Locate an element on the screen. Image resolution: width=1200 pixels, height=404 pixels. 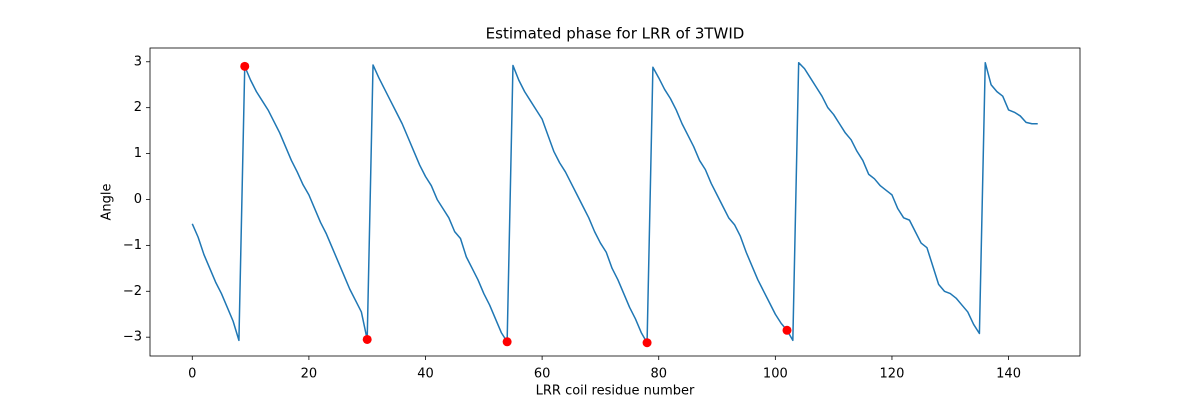
y-tick-label: 0 is located at coordinates (138, 199).